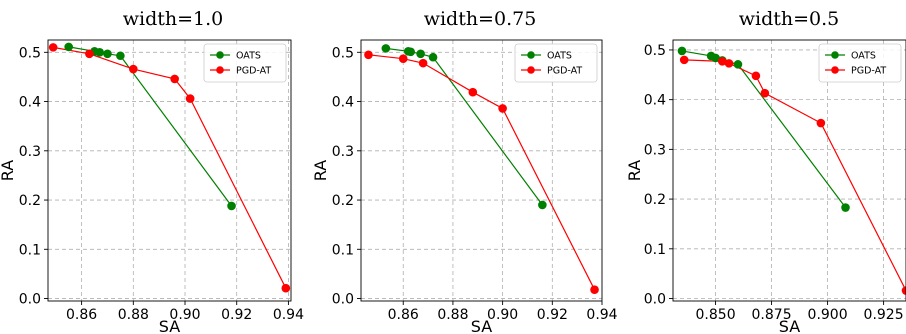  I want to click on chart-title: width=1.0, so click(173, 19).